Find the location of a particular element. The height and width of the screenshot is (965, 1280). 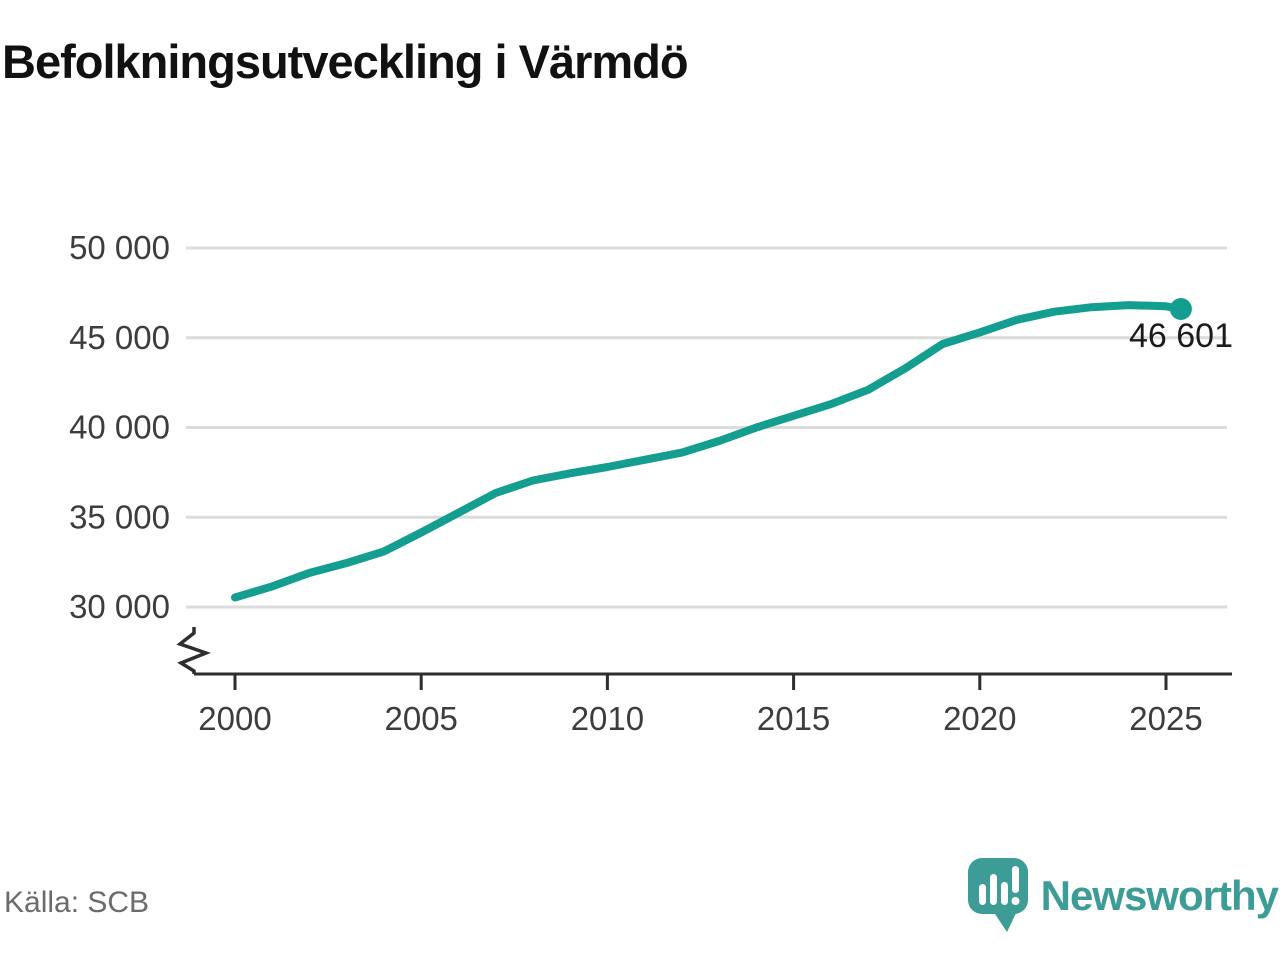

y-axis-tick-label: 35 000 is located at coordinates (119, 516).